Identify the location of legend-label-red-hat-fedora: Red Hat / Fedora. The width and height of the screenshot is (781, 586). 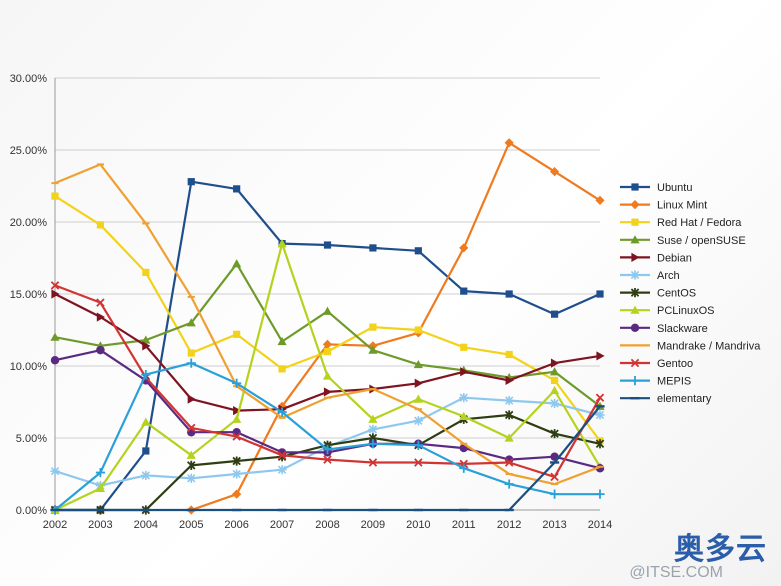
(699, 223).